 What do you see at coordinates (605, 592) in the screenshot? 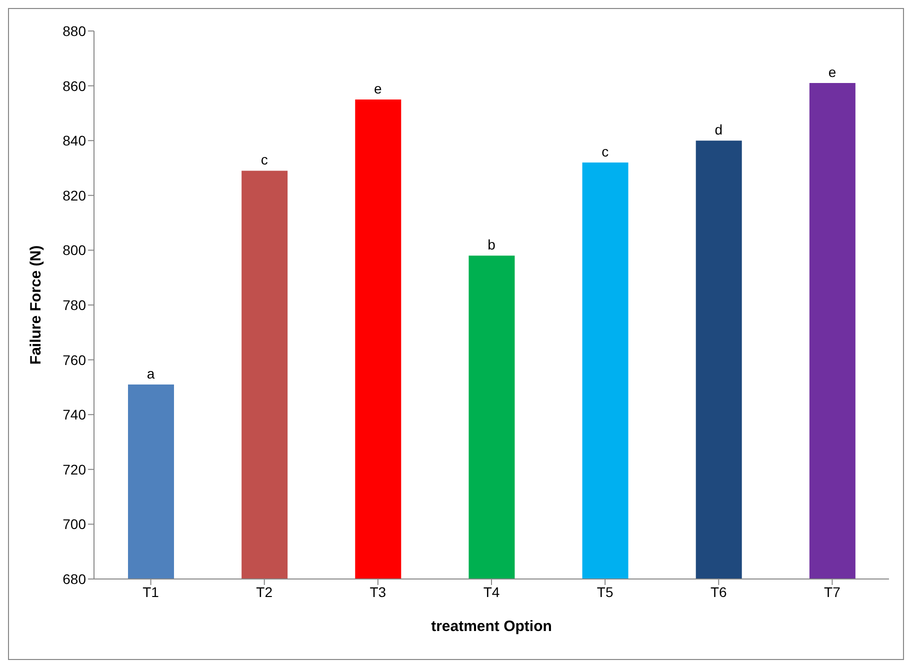
I see `x-tick-label: T5` at bounding box center [605, 592].